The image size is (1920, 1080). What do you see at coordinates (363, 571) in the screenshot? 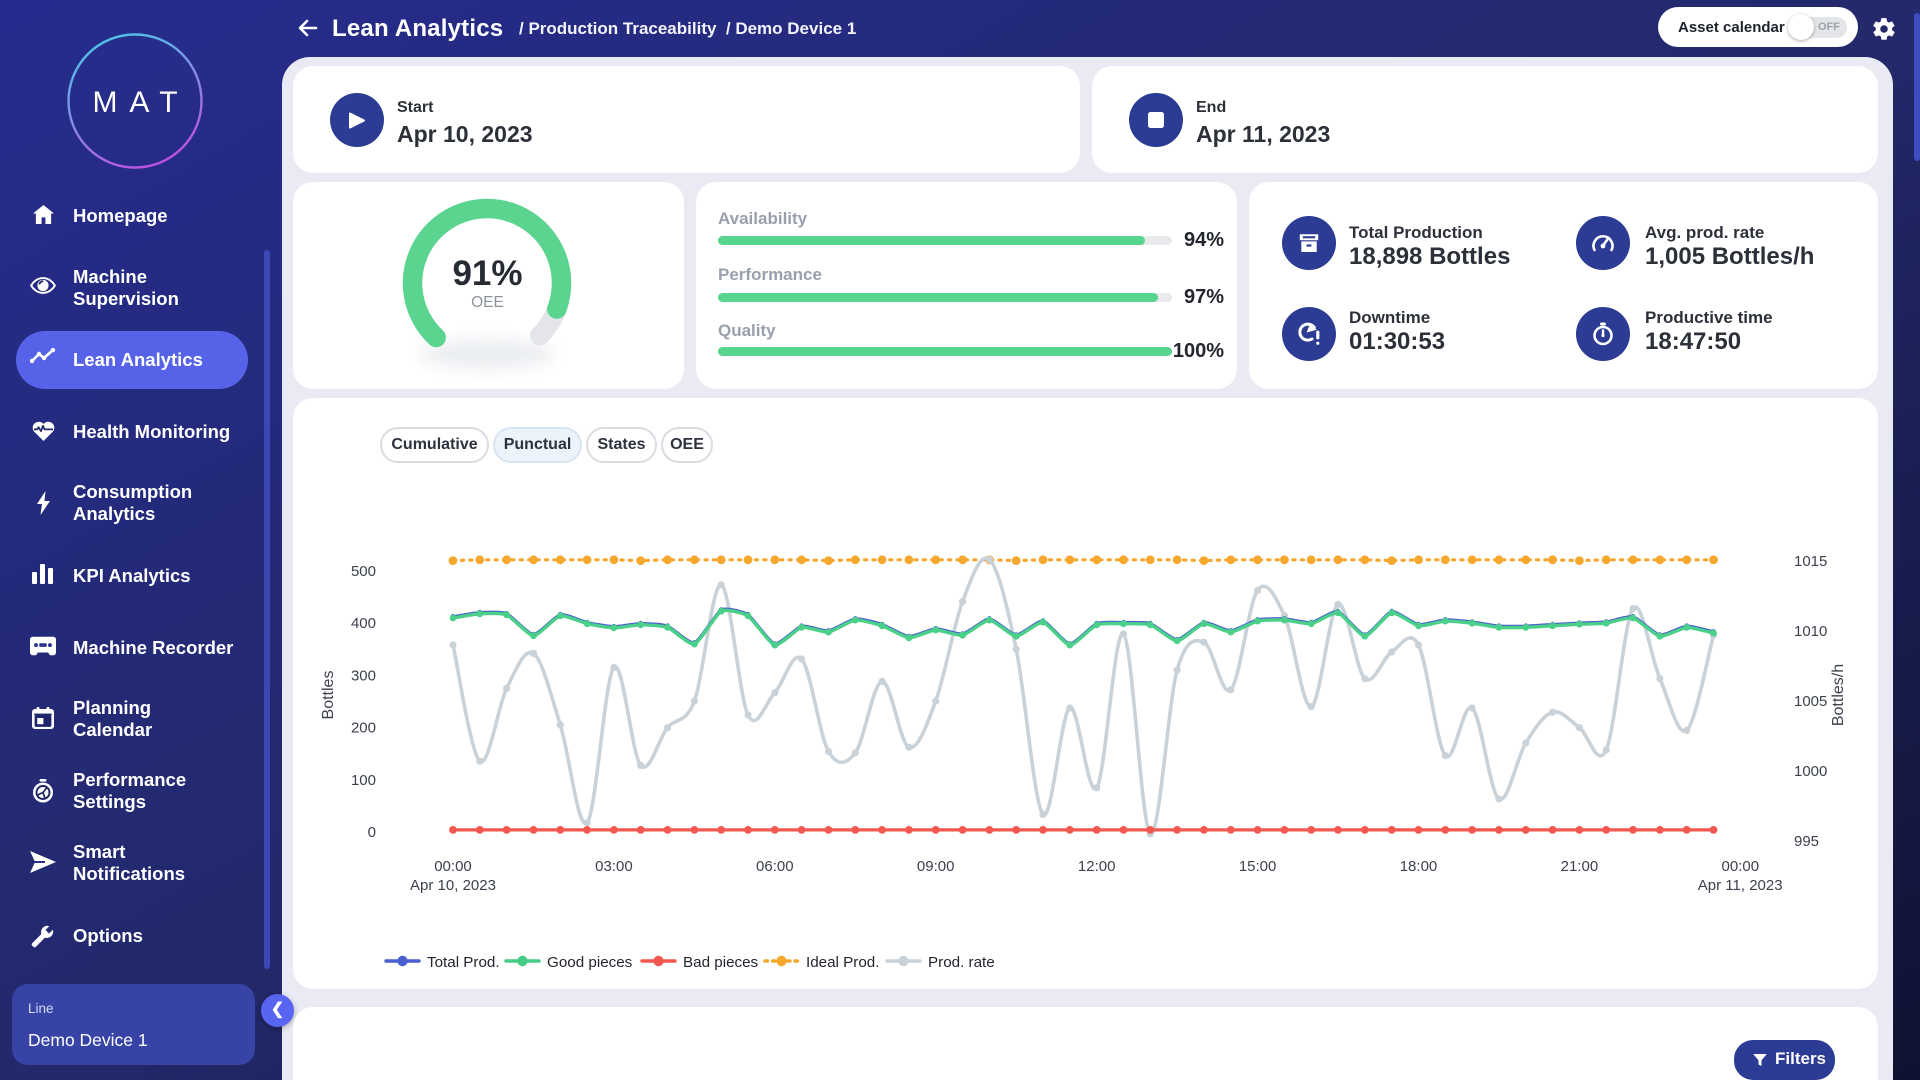
I see `svg-text: 500` at bounding box center [363, 571].